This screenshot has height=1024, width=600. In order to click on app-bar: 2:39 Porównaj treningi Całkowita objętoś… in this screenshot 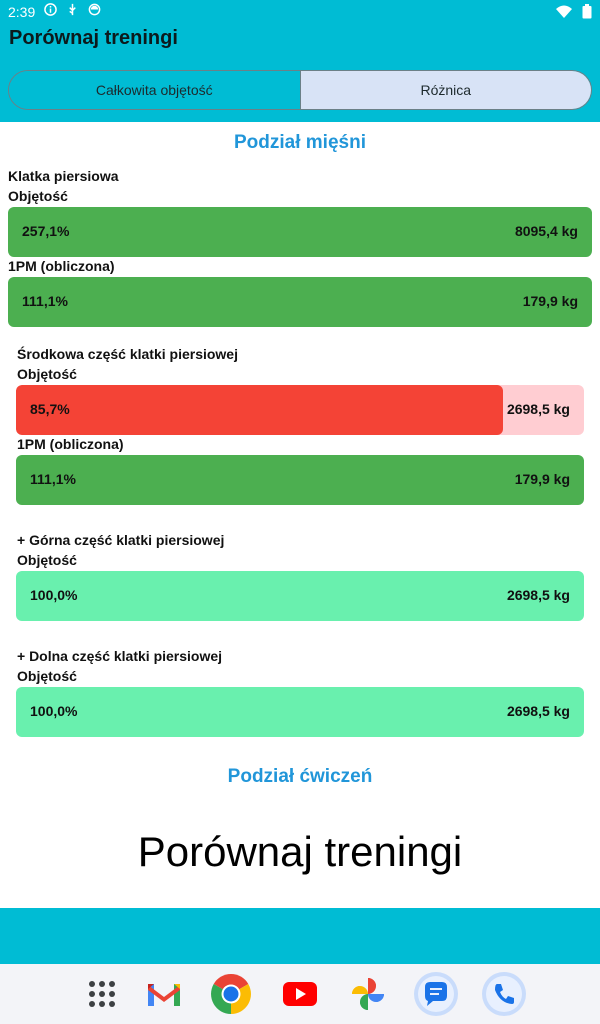, I will do `click(300, 61)`.